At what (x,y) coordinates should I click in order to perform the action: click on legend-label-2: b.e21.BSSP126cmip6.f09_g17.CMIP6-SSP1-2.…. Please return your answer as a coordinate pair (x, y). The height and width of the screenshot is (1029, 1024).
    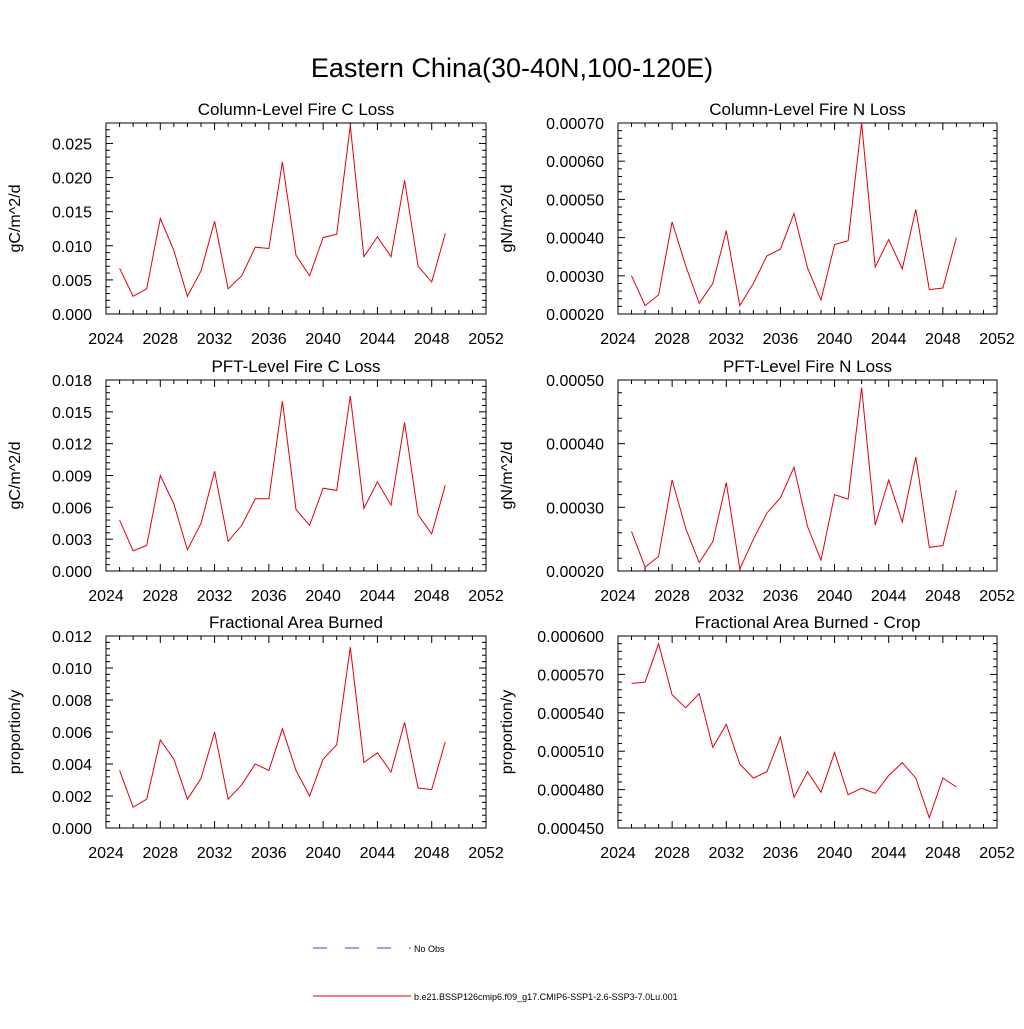
    Looking at the image, I should click on (546, 997).